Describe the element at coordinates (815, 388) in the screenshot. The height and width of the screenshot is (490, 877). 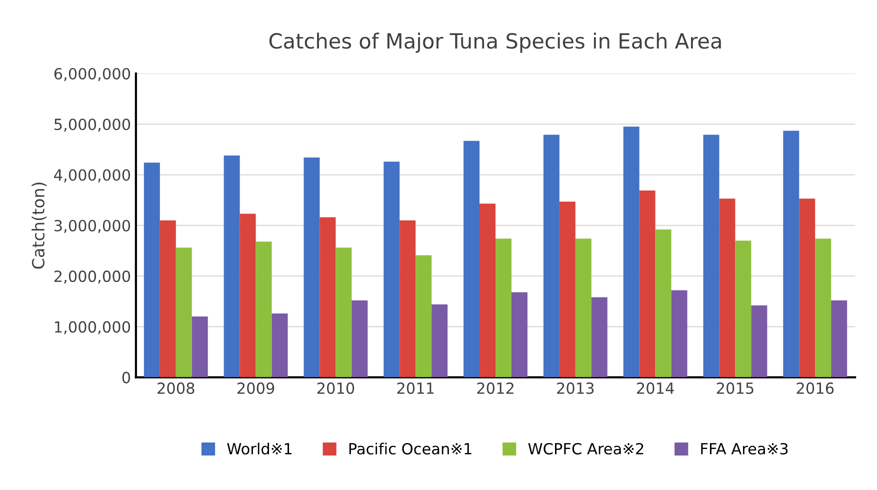
I see `x-tick-label: 2016` at that location.